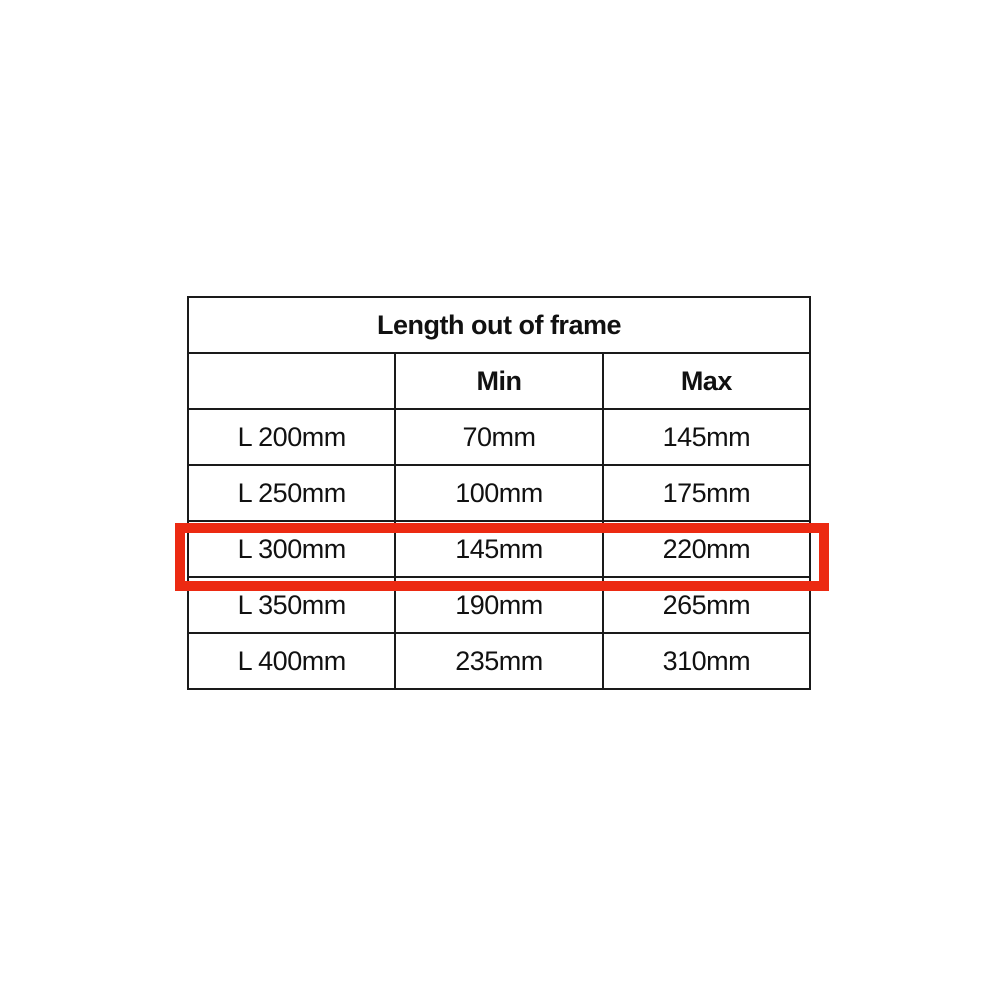 Image resolution: width=1000 pixels, height=1000 pixels. What do you see at coordinates (291, 549) in the screenshot?
I see `length-cell: L 300mm` at bounding box center [291, 549].